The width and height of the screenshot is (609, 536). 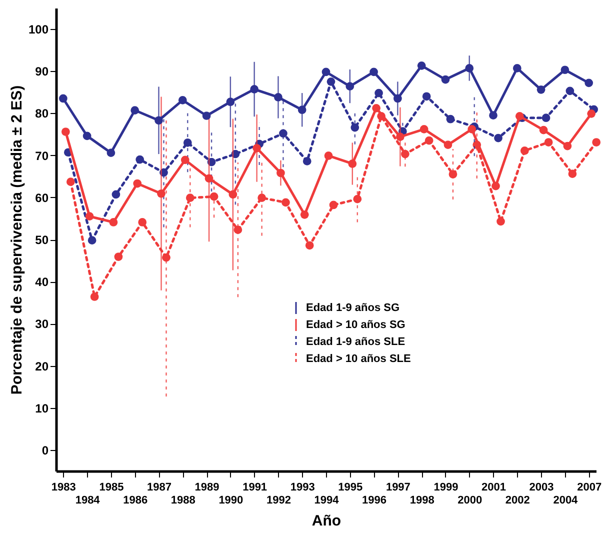 What do you see at coordinates (159, 488) in the screenshot?
I see `x-tick-label: 1987` at bounding box center [159, 488].